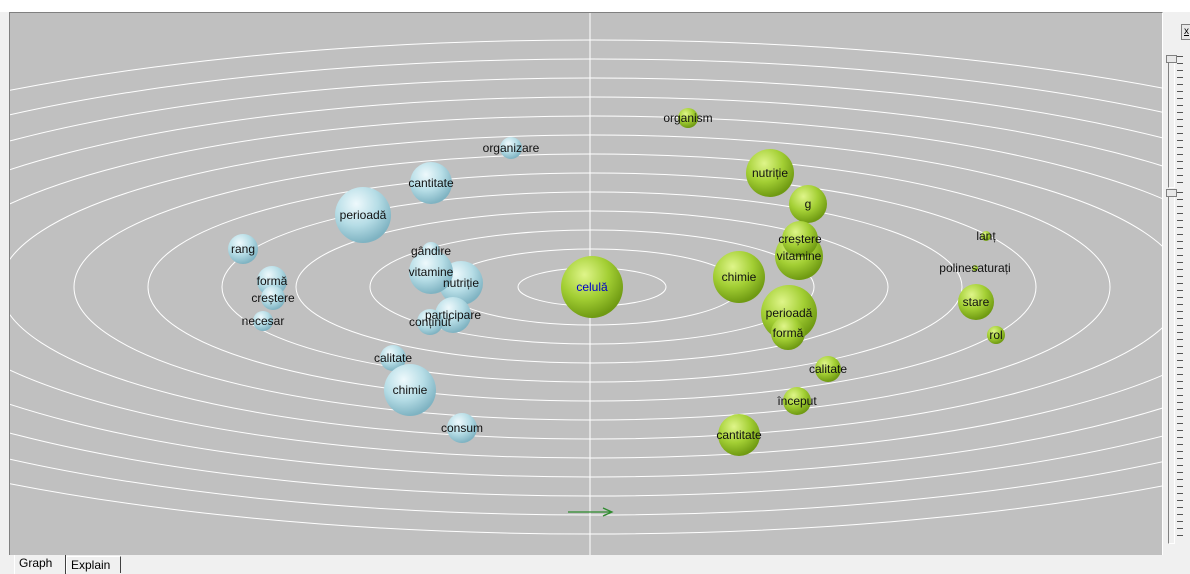 Image resolution: width=1190 pixels, height=574 pixels. I want to click on left-node-label: organizare, so click(511, 148).